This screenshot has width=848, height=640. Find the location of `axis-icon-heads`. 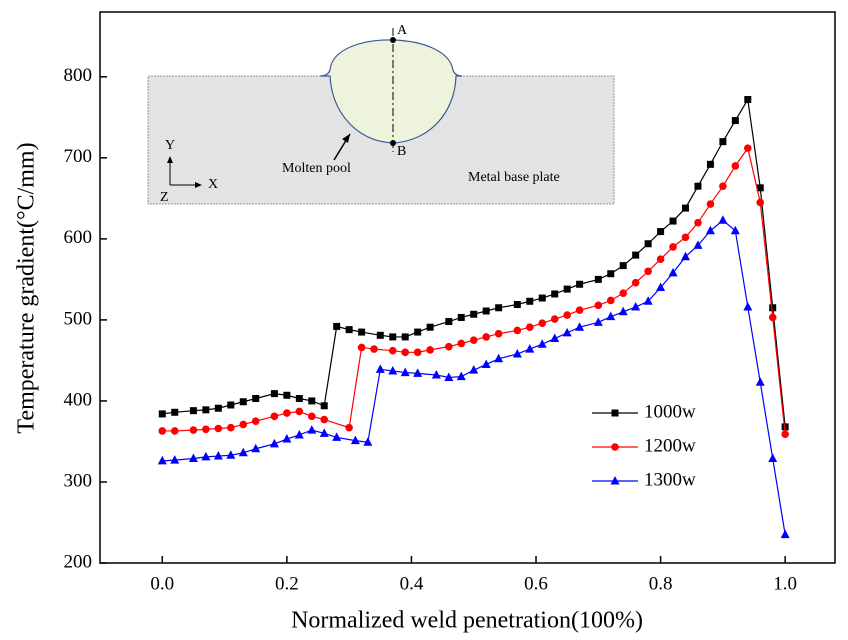

axis-icon-heads is located at coordinates (184, 172).